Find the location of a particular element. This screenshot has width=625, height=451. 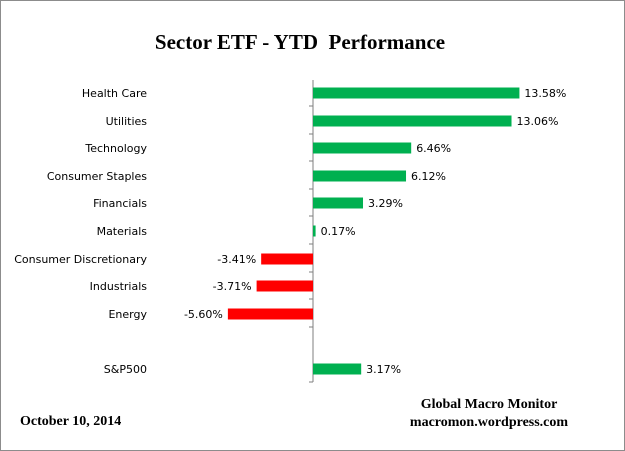

bar-energy is located at coordinates (270, 314).